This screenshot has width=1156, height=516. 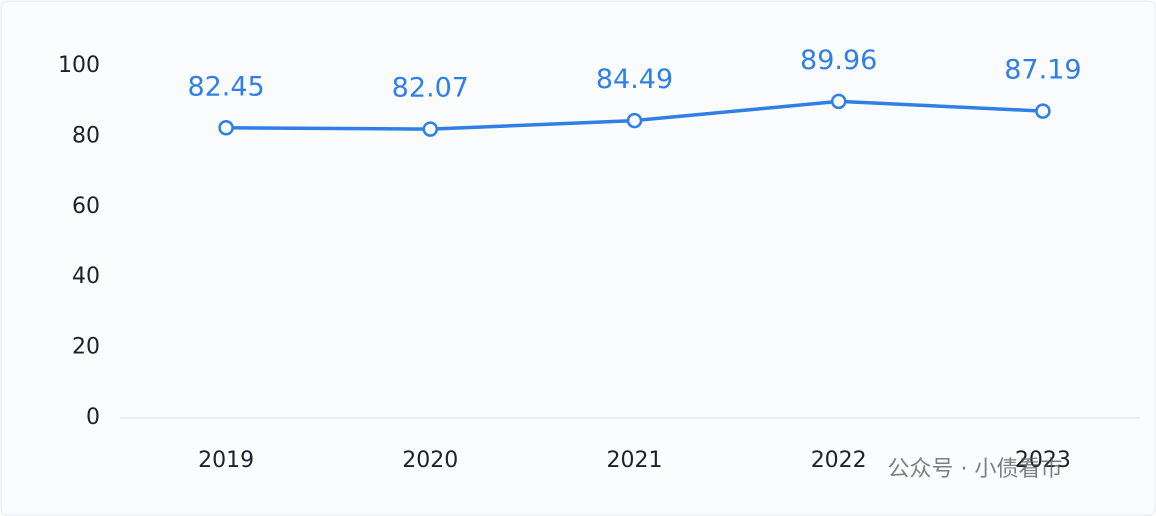 What do you see at coordinates (86, 347) in the screenshot?
I see `y-tick-label: 20` at bounding box center [86, 347].